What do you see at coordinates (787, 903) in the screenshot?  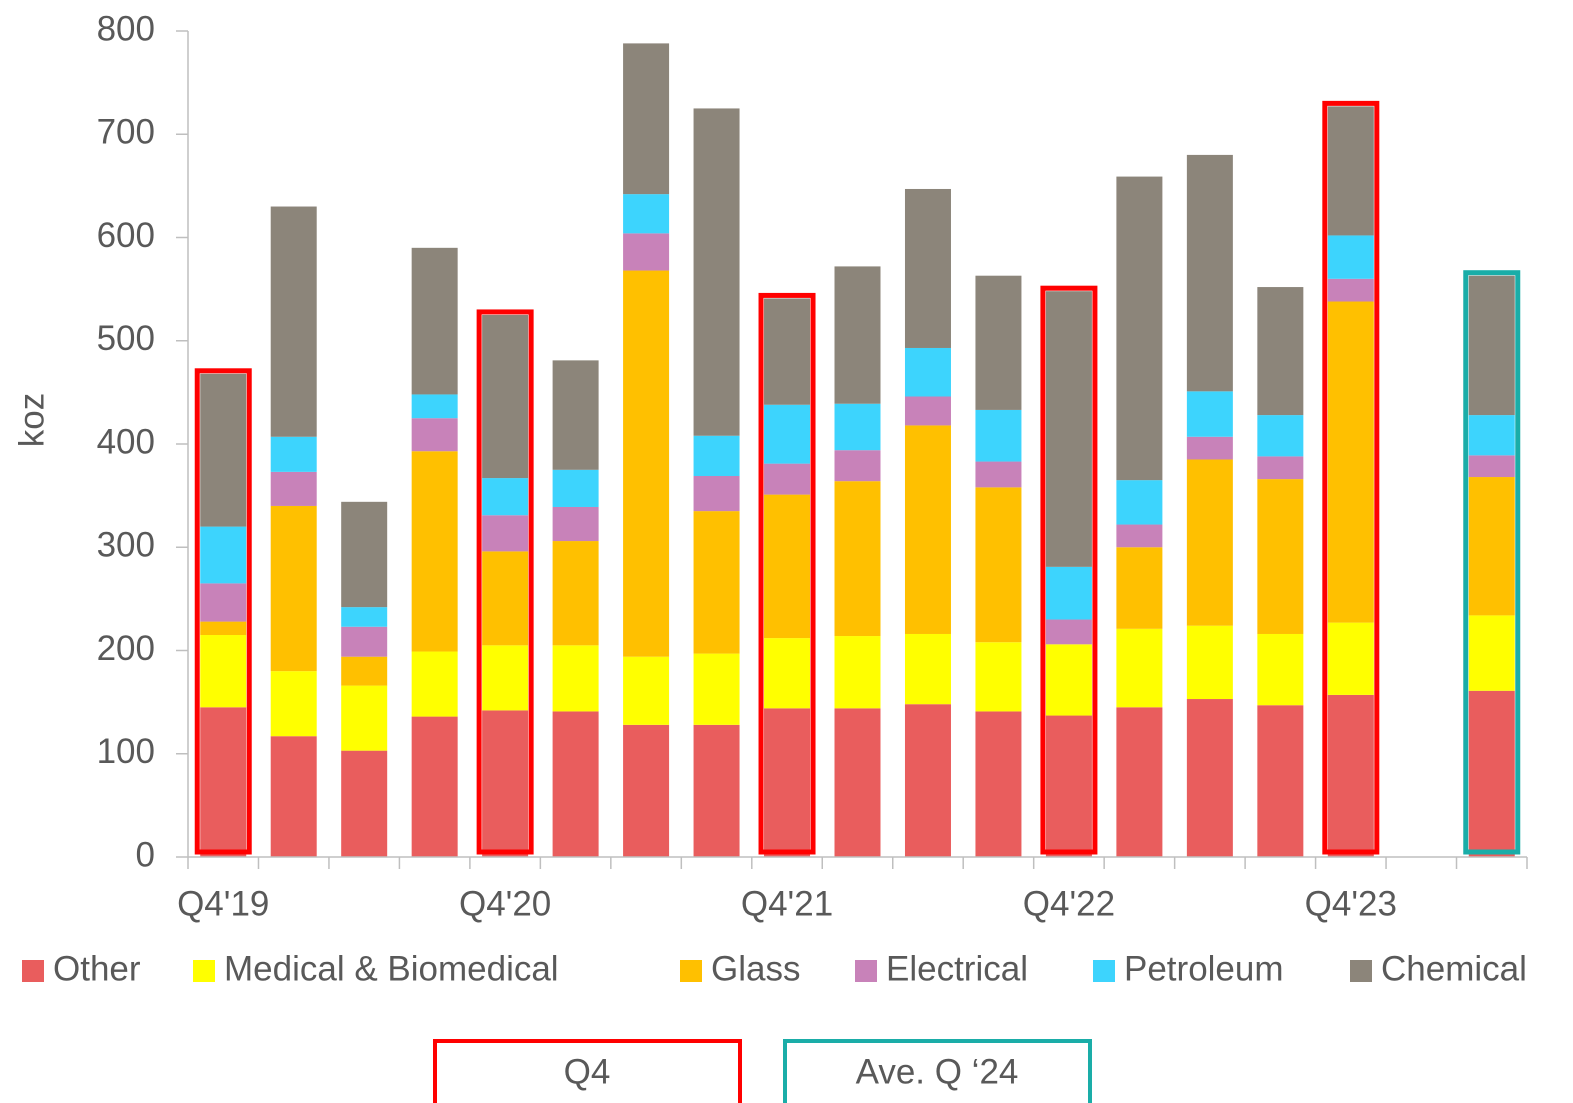 I see `x-tick-label: Q4'21` at bounding box center [787, 903].